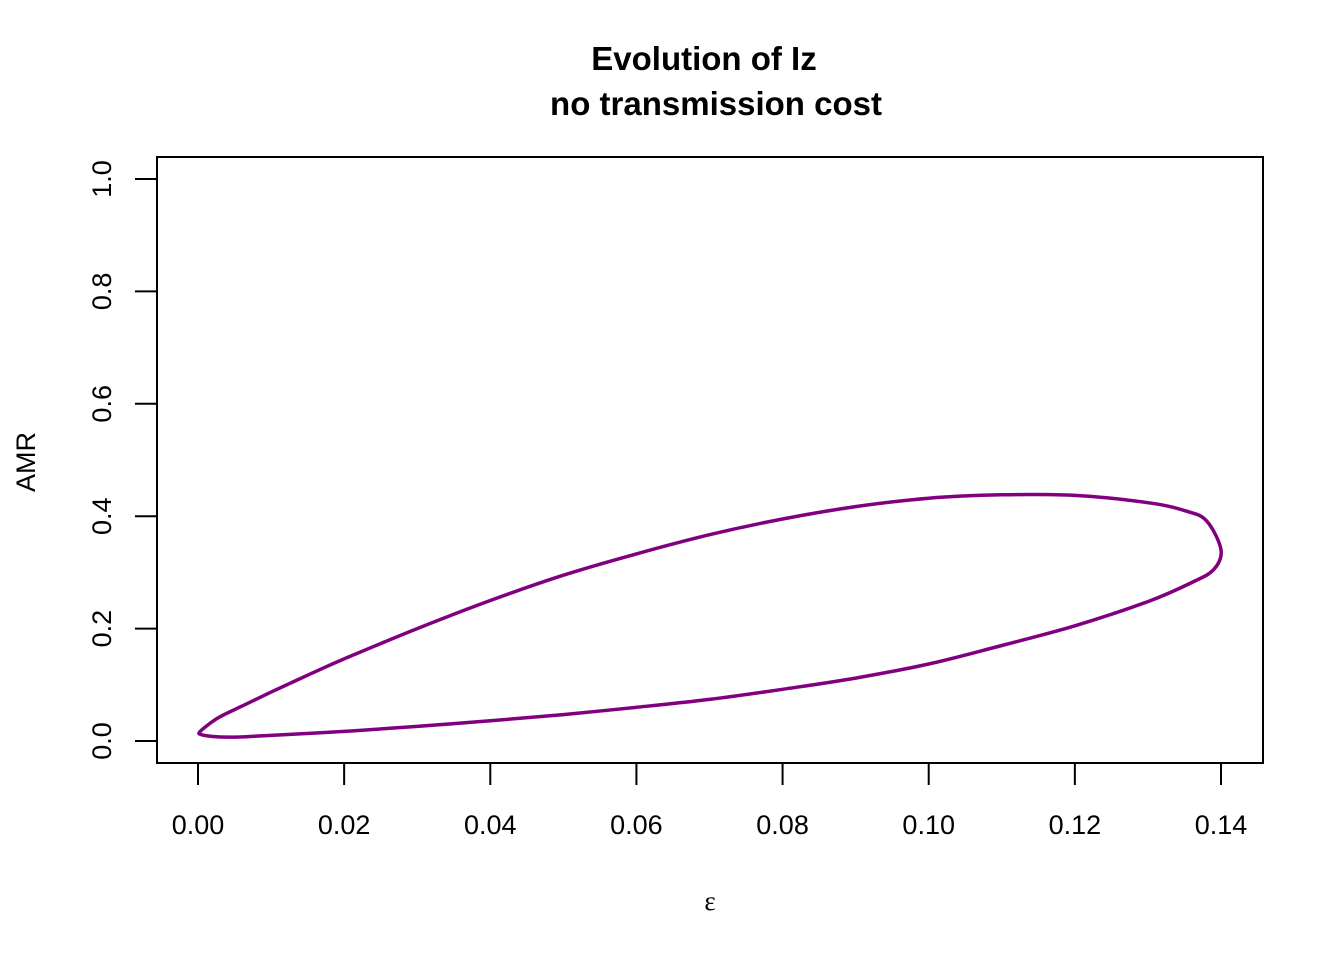 This screenshot has width=1344, height=960. Describe the element at coordinates (122, 460) in the screenshot. I see `y-axis: 0.0 0.2 0.4 0.6 0.8 1.0` at that location.